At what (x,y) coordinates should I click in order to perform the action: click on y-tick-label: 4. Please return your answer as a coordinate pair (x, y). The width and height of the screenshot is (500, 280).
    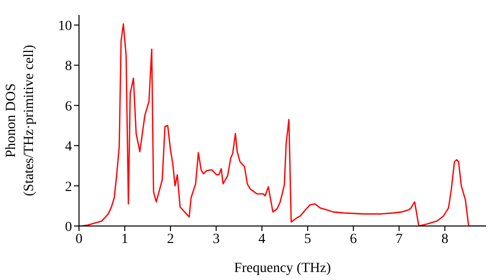
    Looking at the image, I should click on (68, 147).